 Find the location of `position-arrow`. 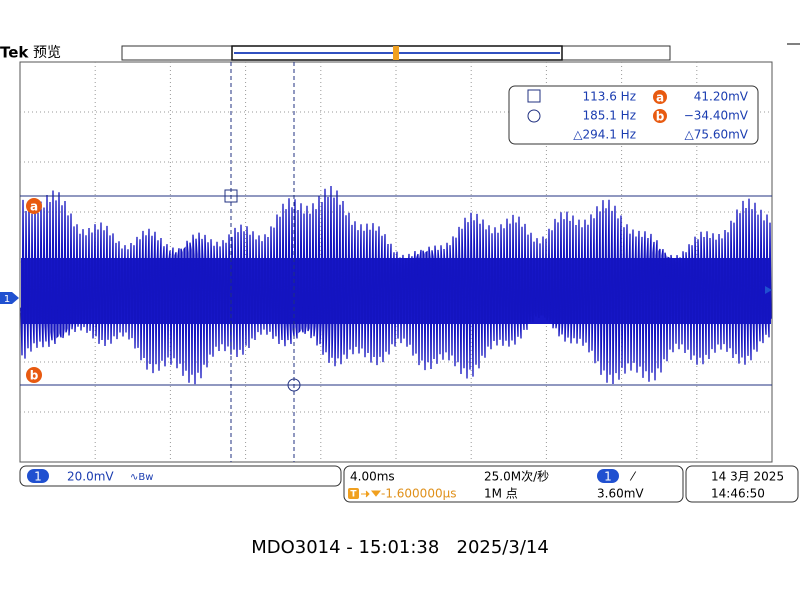

position-arrow is located at coordinates (371, 494).